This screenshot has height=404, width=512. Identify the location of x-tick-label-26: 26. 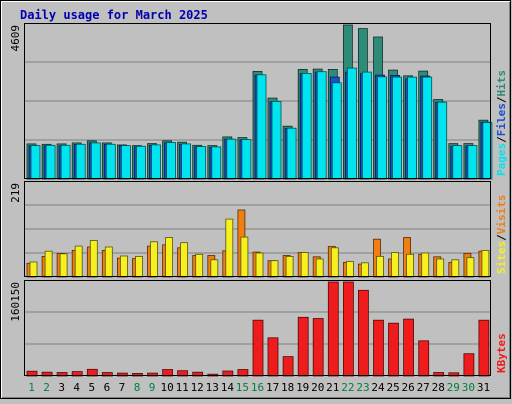
(407, 387).